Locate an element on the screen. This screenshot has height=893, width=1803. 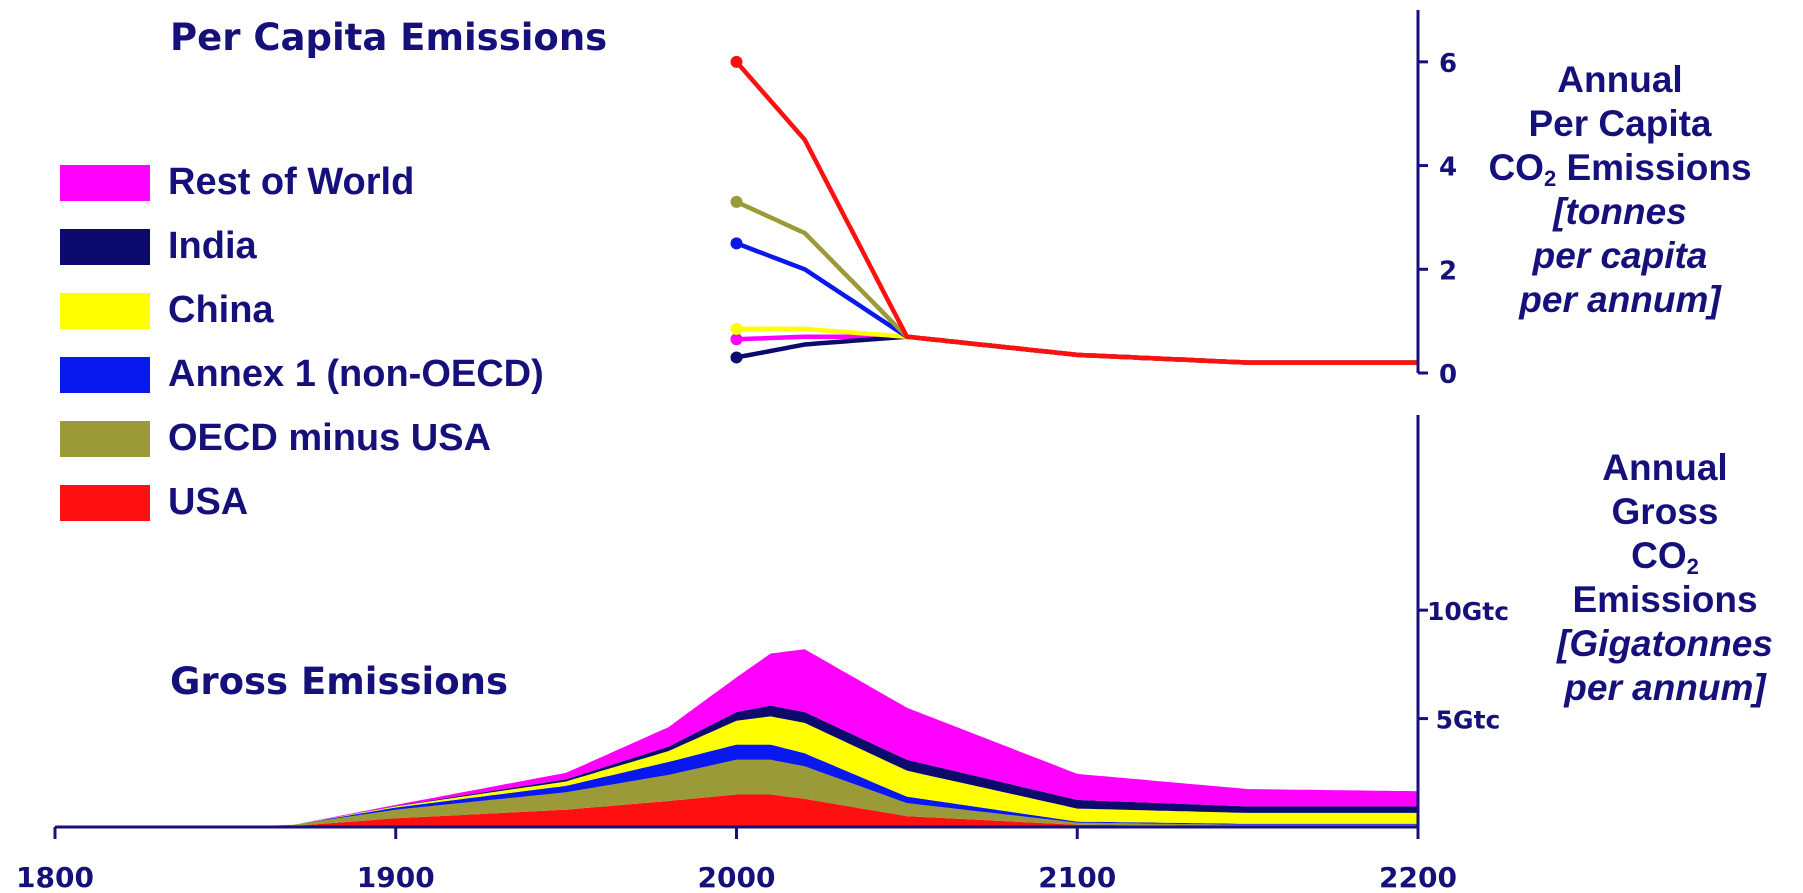
gross-title: Gross Emissions is located at coordinates (339, 681).